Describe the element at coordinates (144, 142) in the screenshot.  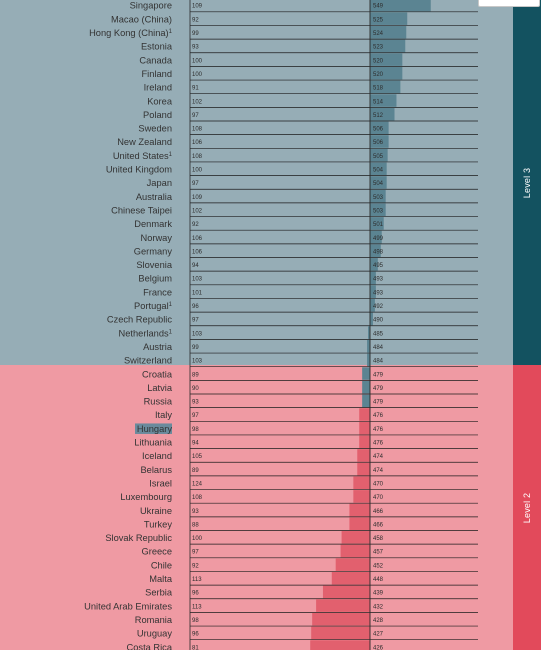
I see `country-label: New Zealand` at that location.